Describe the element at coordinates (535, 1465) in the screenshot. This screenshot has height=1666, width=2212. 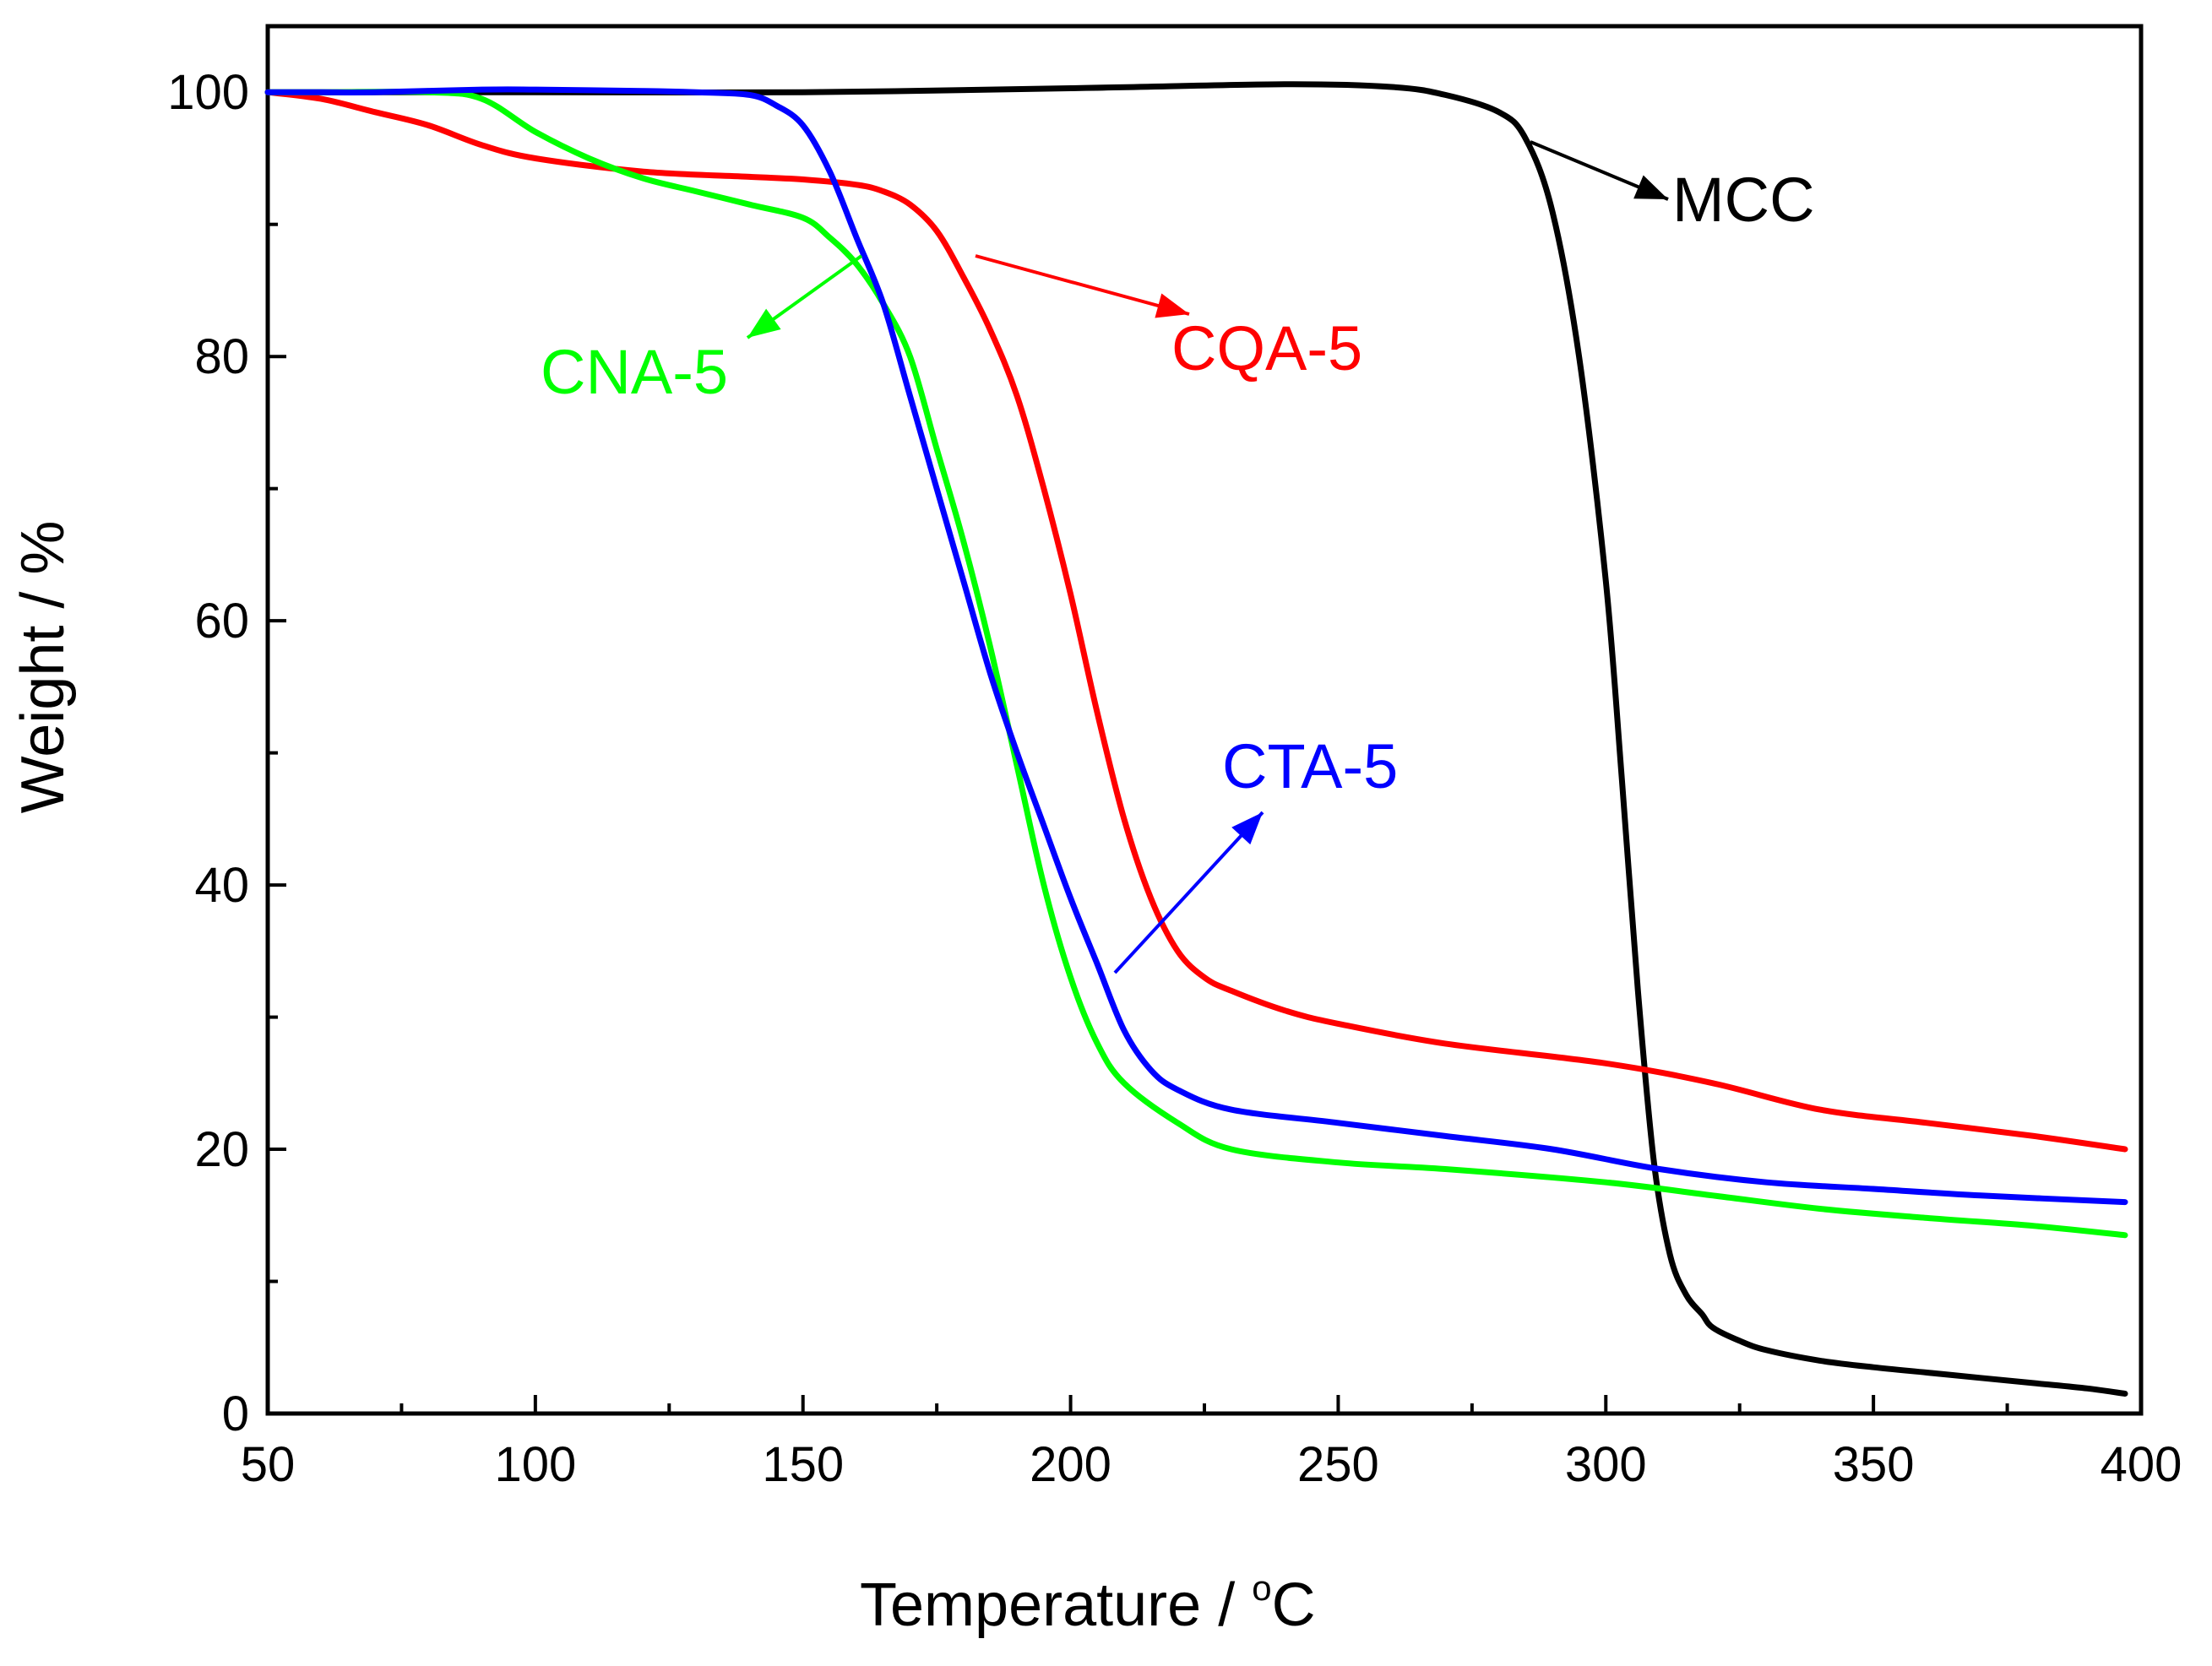
I see `x-tick-label: 100` at that location.